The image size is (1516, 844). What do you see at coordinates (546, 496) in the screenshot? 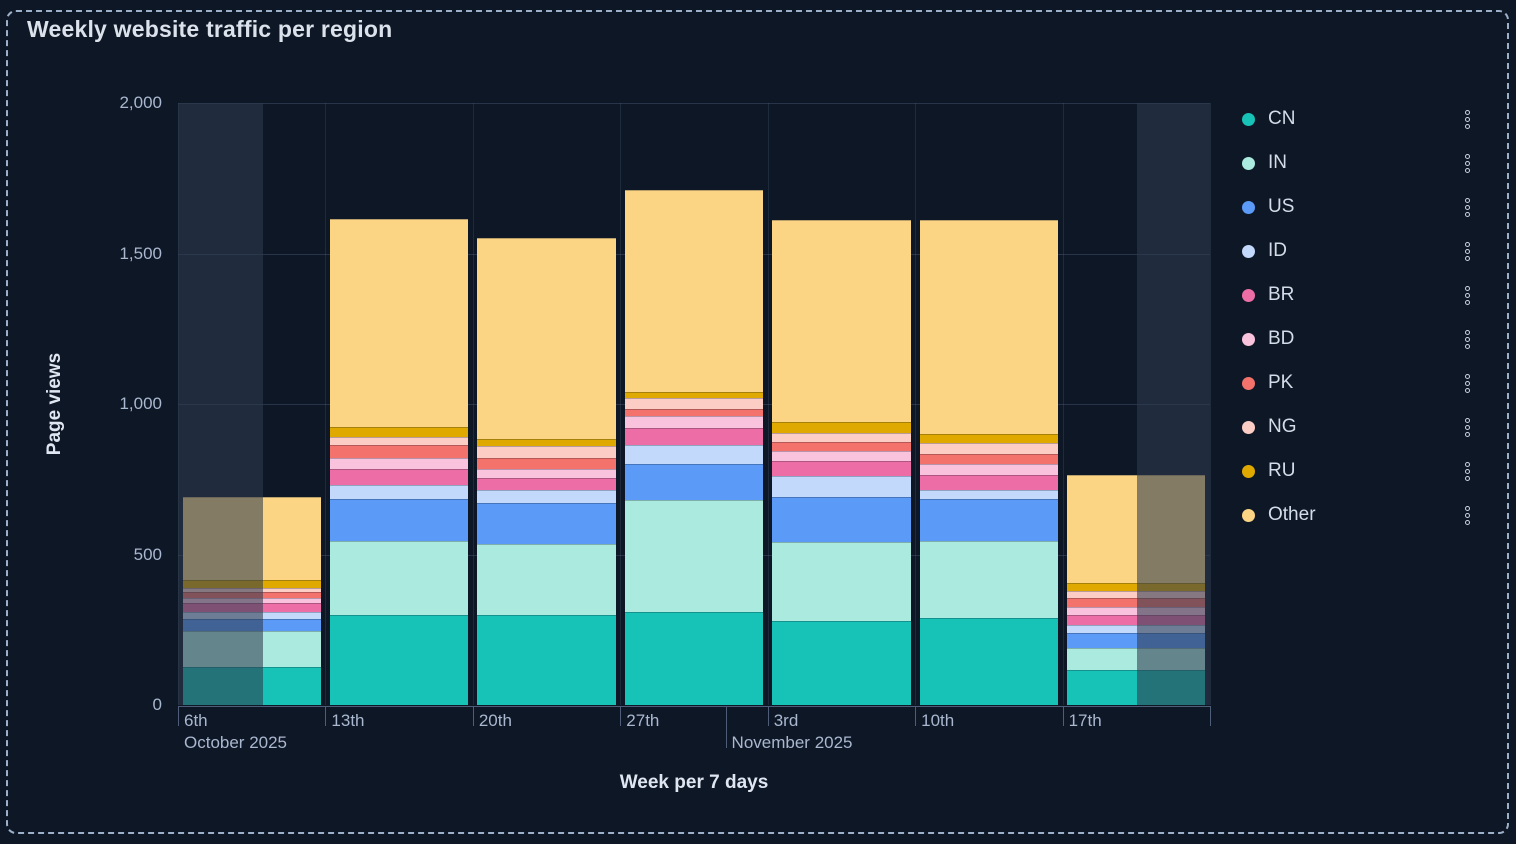
I see `bar-segment-id-20th` at bounding box center [546, 496].